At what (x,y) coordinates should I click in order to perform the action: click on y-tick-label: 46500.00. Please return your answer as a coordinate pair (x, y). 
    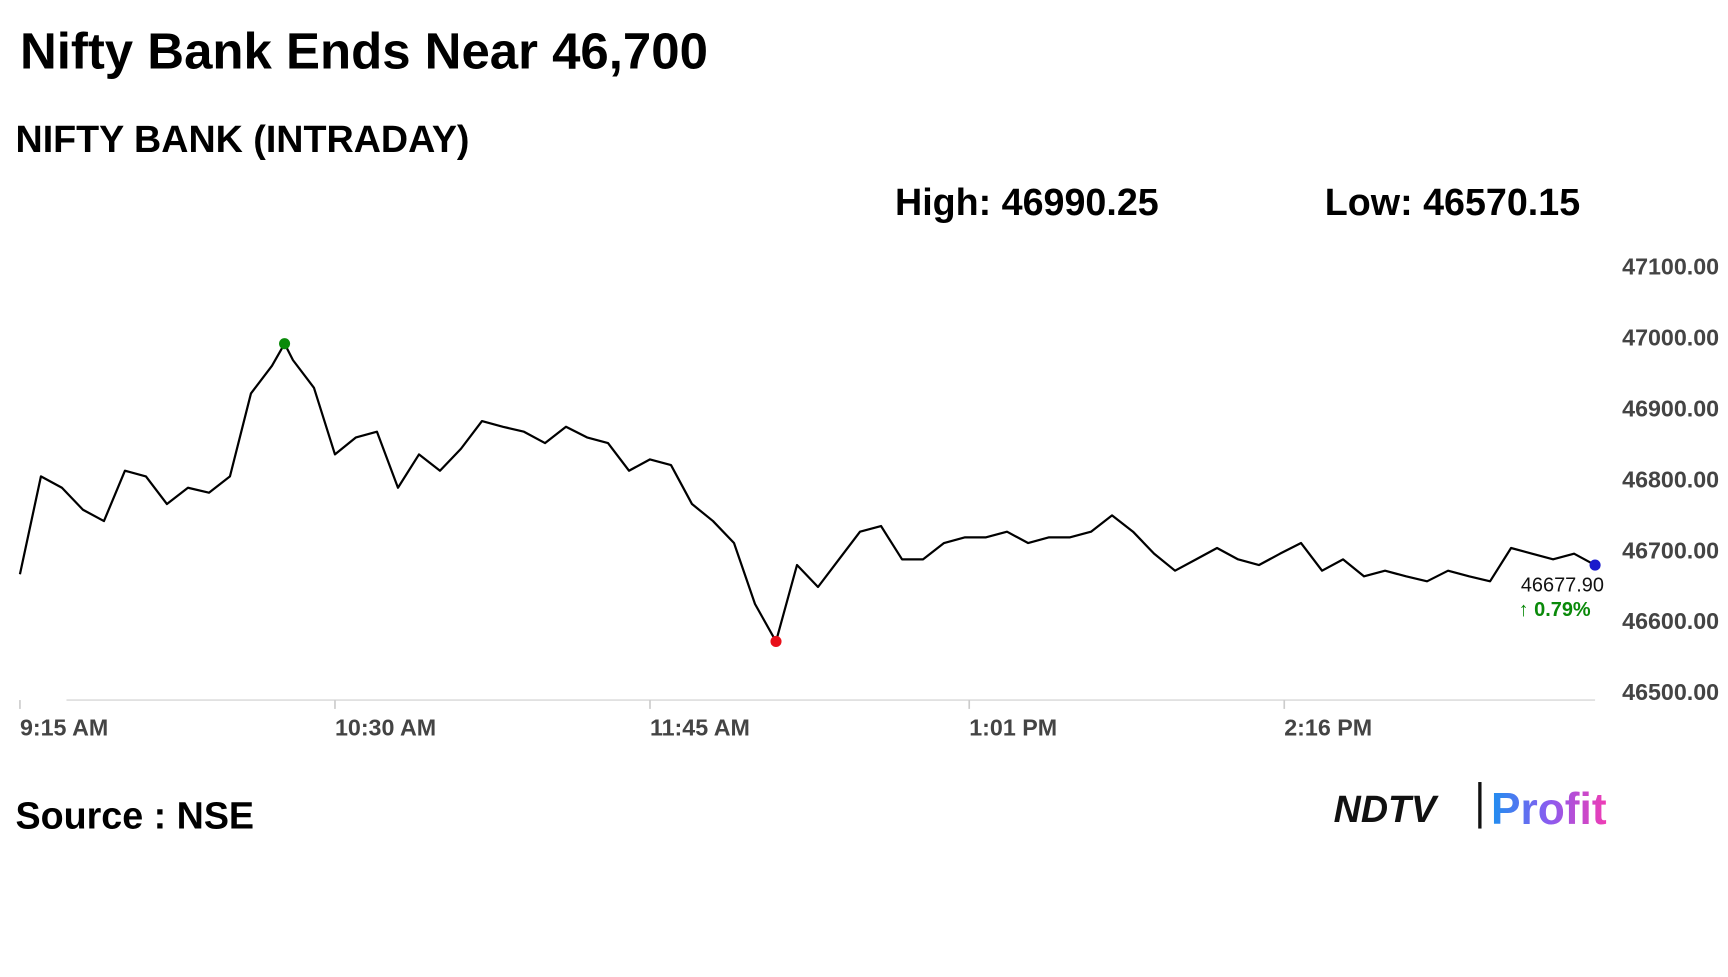
    Looking at the image, I should click on (1670, 692).